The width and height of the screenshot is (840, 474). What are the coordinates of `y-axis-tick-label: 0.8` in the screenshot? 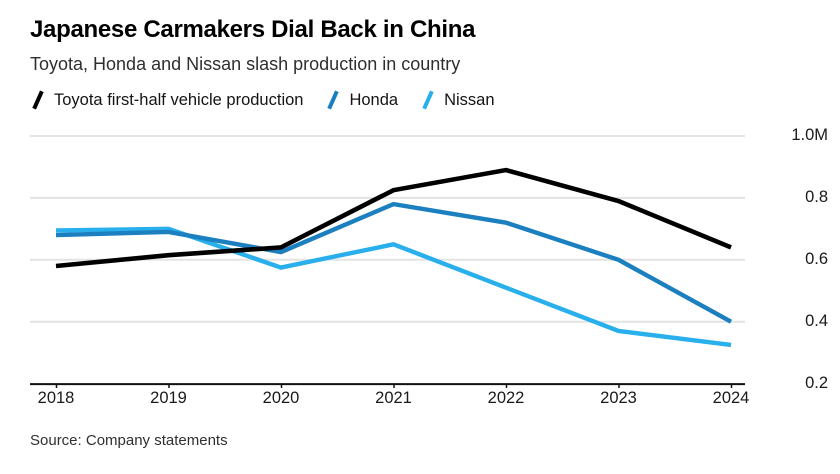 It's located at (816, 196).